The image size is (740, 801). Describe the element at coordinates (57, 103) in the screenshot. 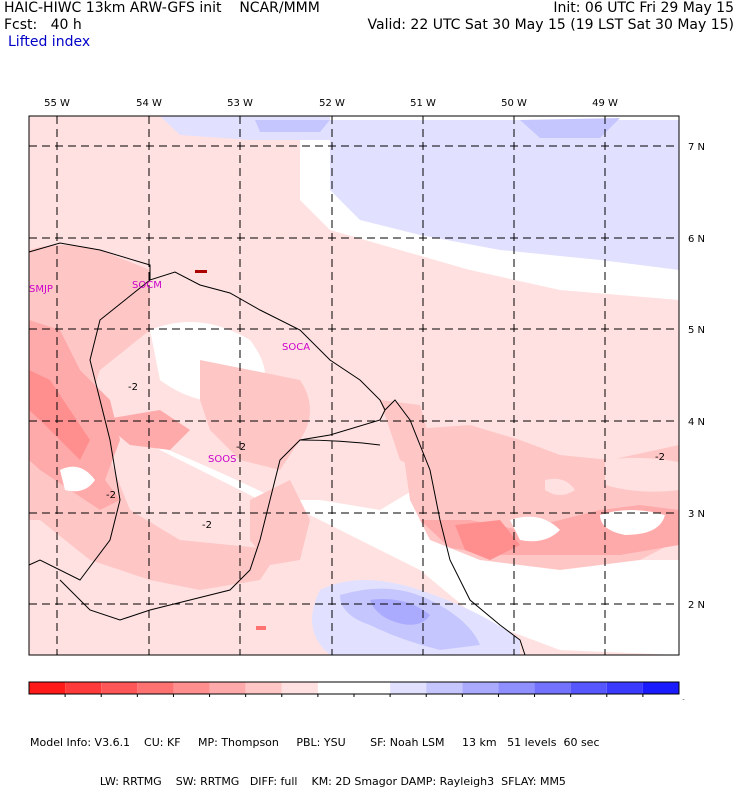

I see `lon-label: 55 W` at that location.